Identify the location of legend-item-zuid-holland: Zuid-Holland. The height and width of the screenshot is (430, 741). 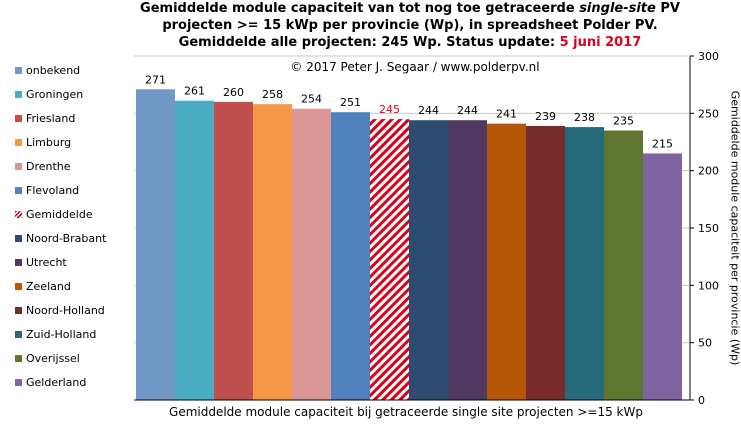
(52, 334).